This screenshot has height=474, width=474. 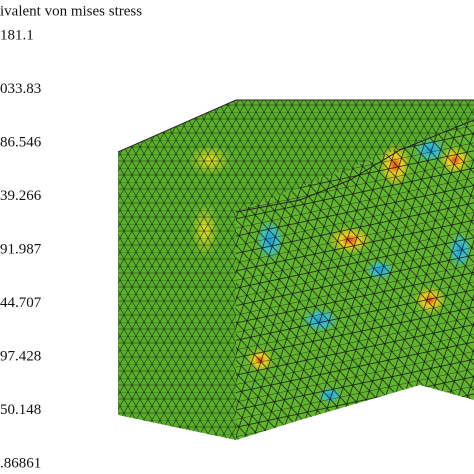 What do you see at coordinates (17, 35) in the screenshot?
I see `legend-label: 181.1` at bounding box center [17, 35].